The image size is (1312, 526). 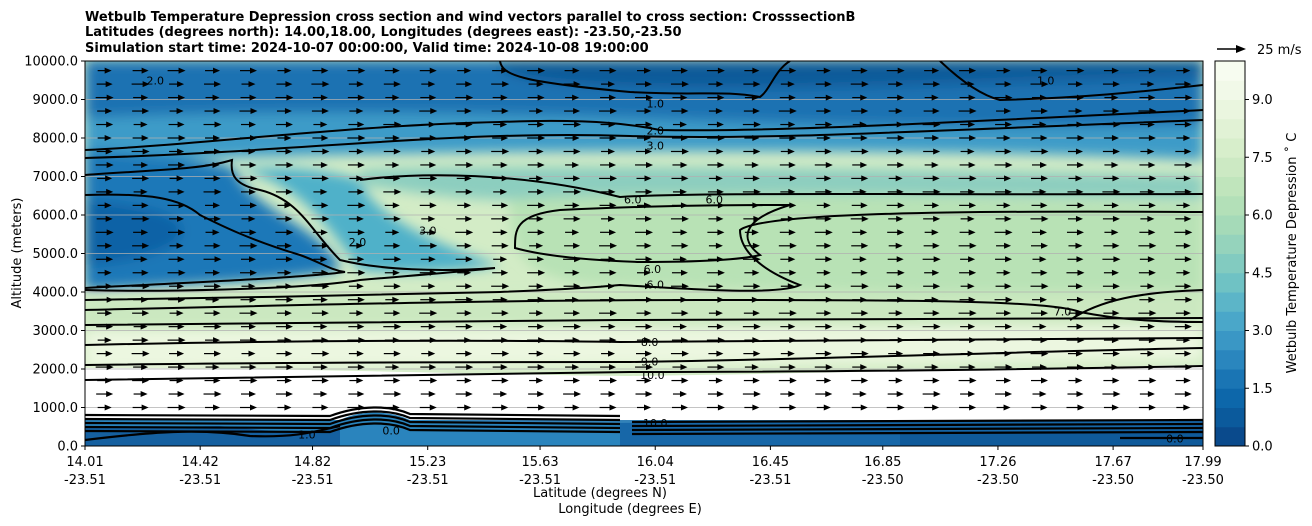 I want to click on contour-label: 1.0, so click(x=1046, y=80).